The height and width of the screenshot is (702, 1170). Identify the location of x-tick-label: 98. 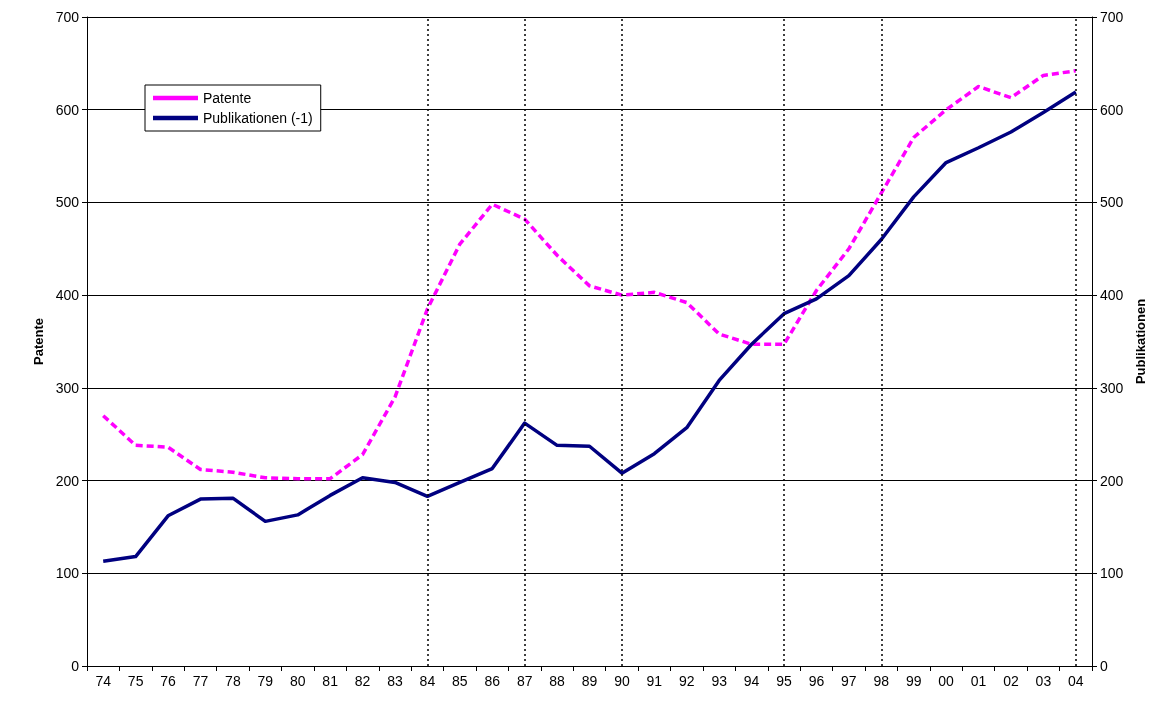
(881, 681).